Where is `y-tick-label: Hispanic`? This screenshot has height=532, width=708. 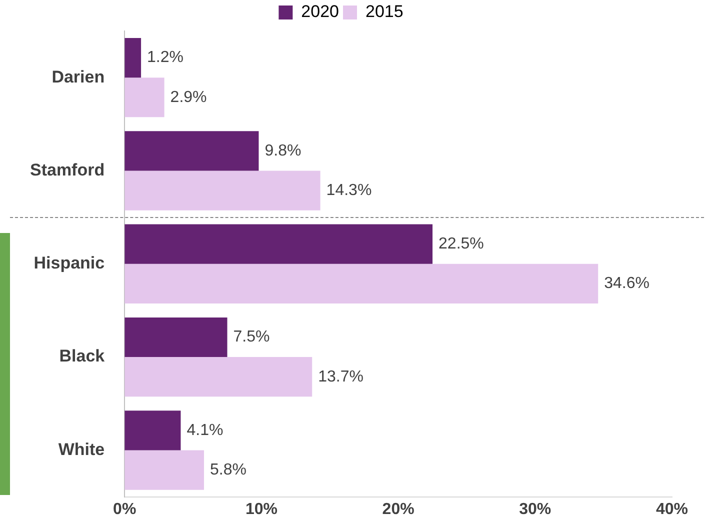
y-tick-label: Hispanic is located at coordinates (69, 263).